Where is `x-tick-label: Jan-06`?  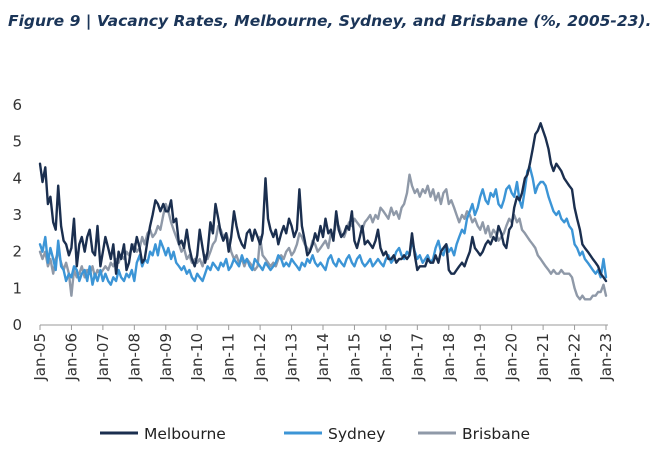
x-tick-label: Jan-06 is located at coordinates (71, 357).